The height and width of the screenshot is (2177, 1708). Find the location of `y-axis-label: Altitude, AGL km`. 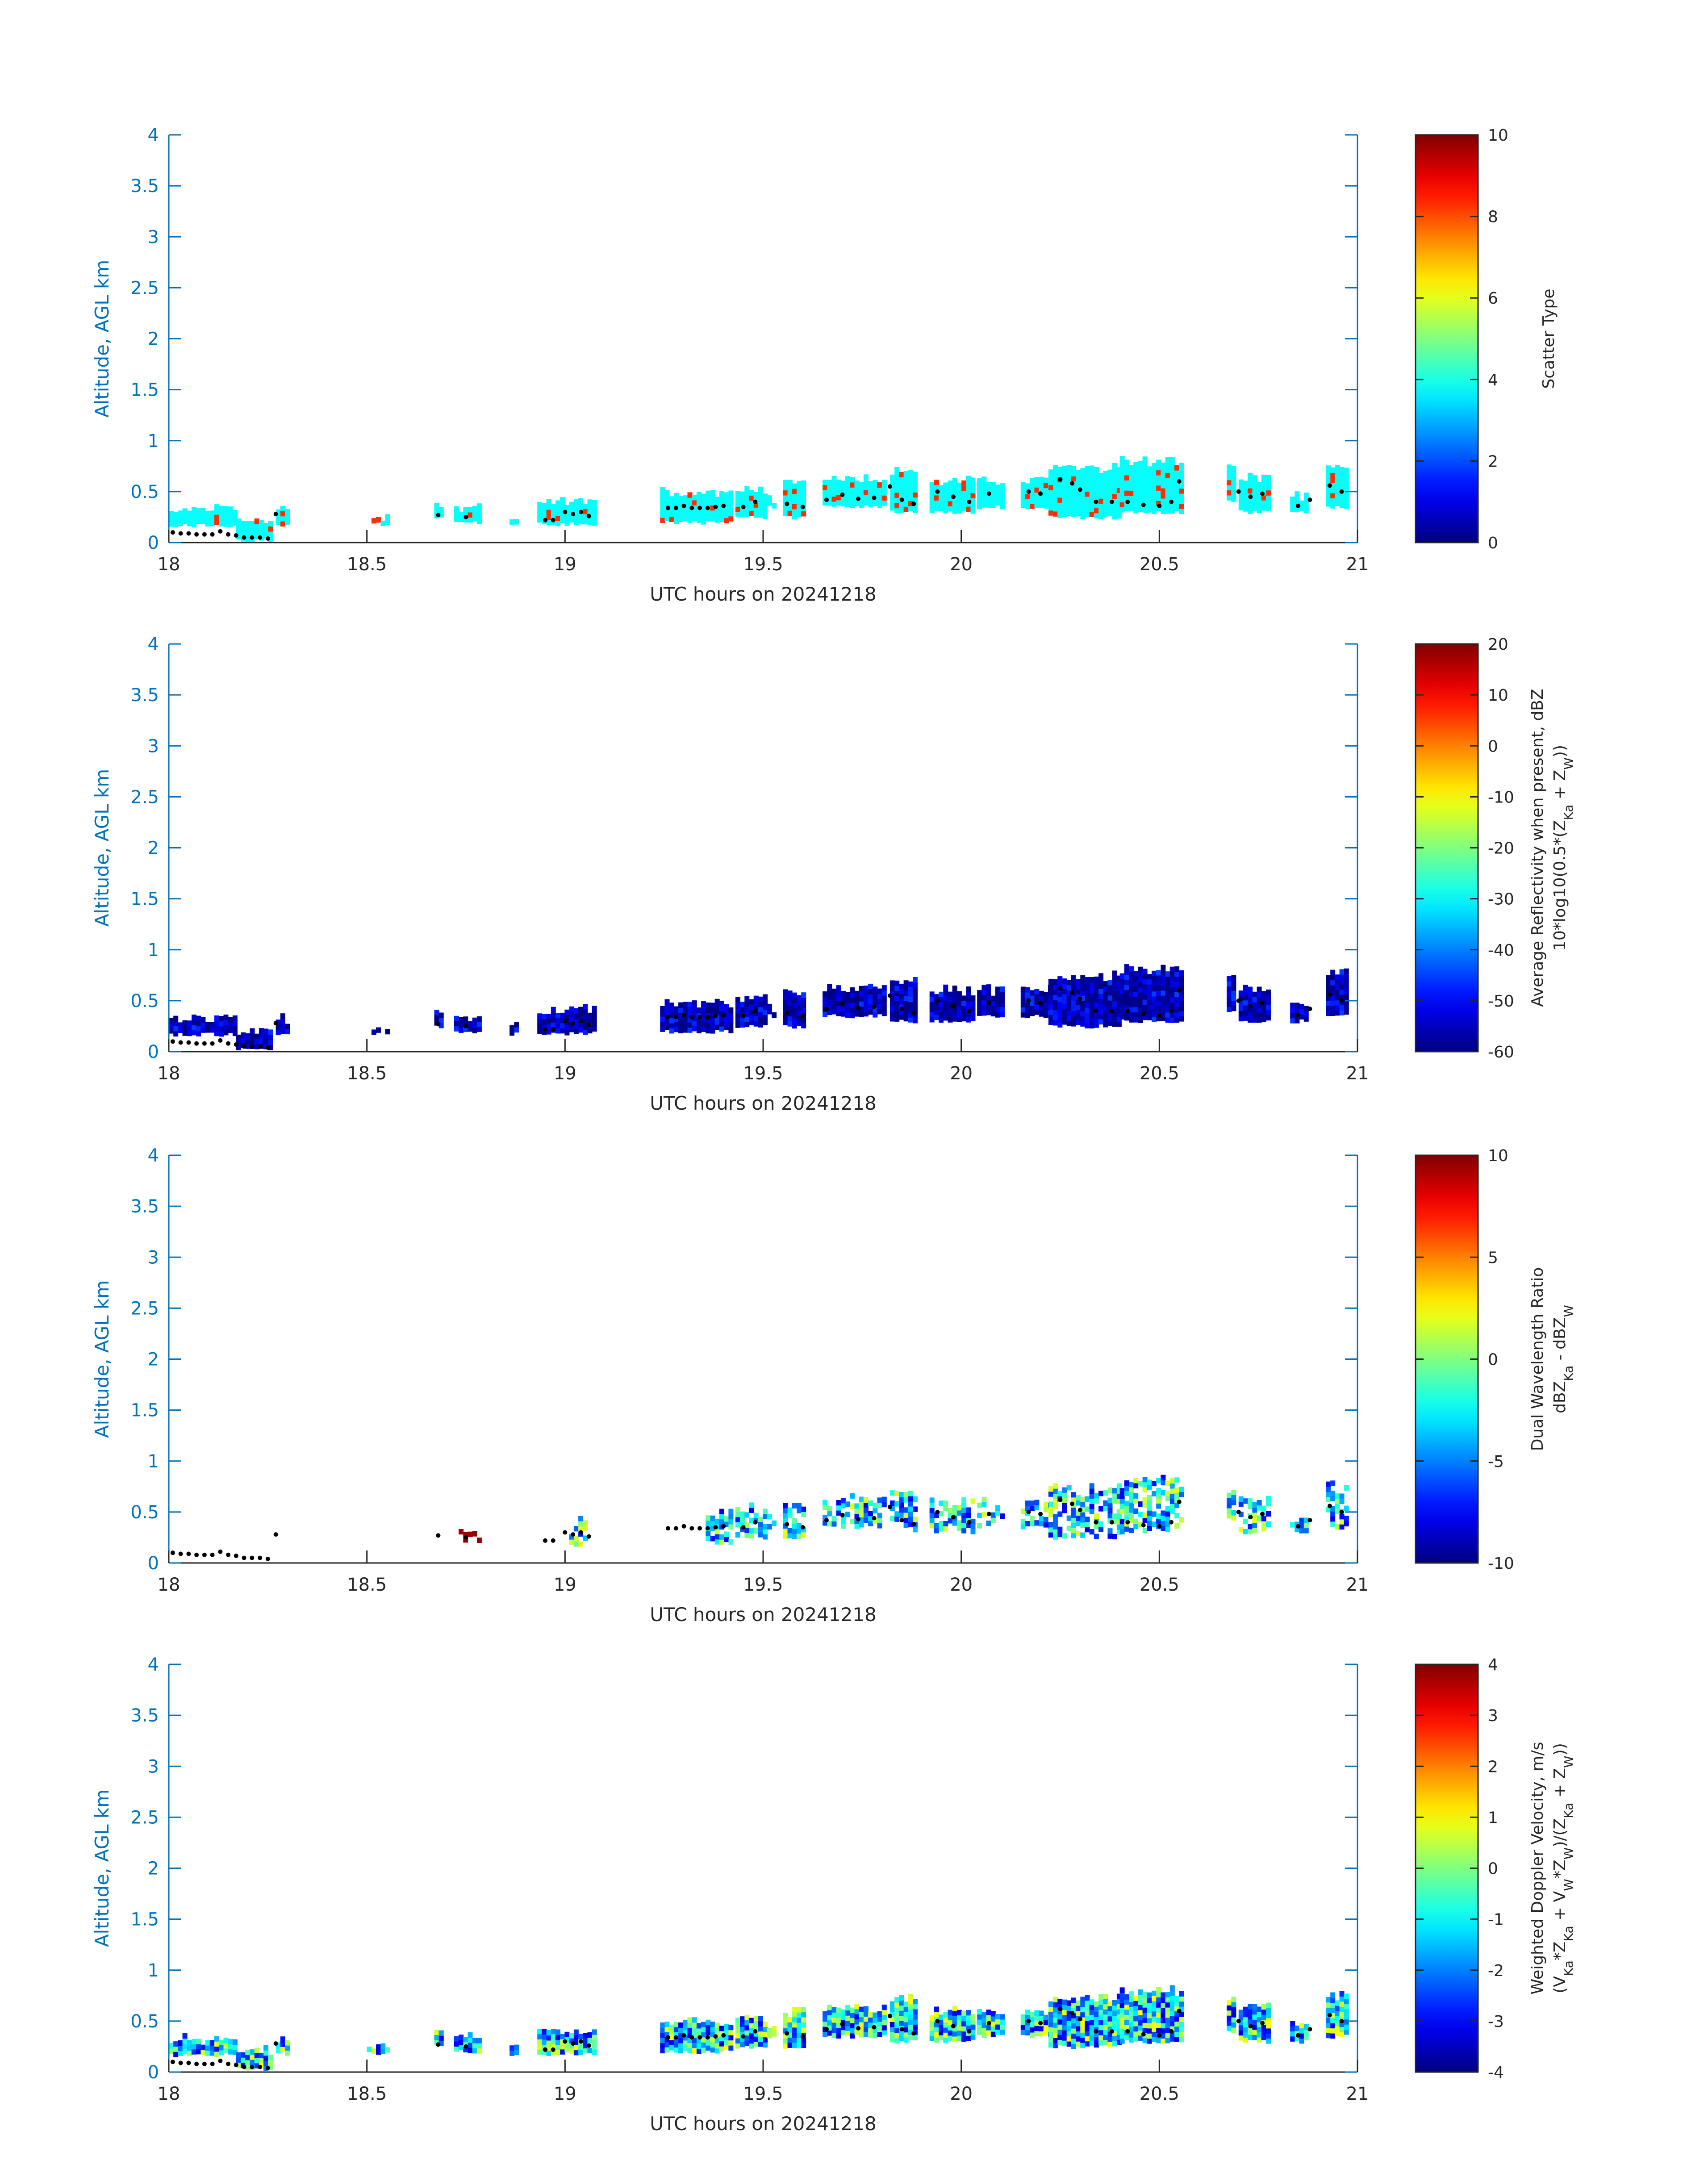

y-axis-label: Altitude, AGL km is located at coordinates (102, 1359).